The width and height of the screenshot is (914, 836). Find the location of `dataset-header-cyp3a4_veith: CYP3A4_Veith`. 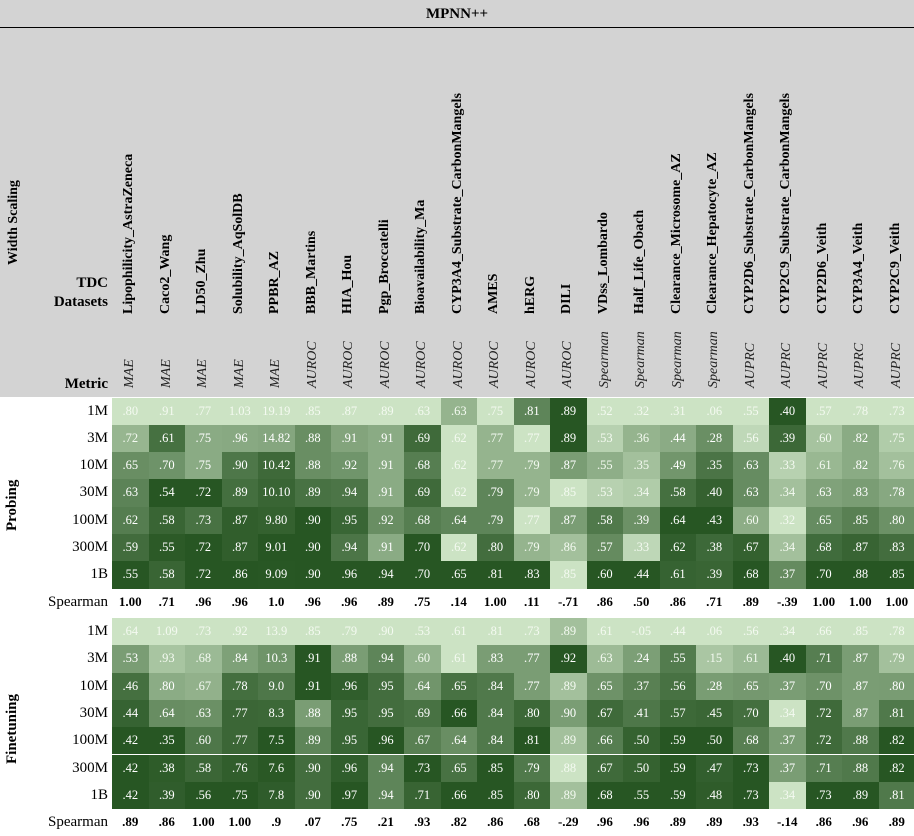

dataset-header-cyp3a4_veith: CYP3A4_Veith is located at coordinates (859, 268).